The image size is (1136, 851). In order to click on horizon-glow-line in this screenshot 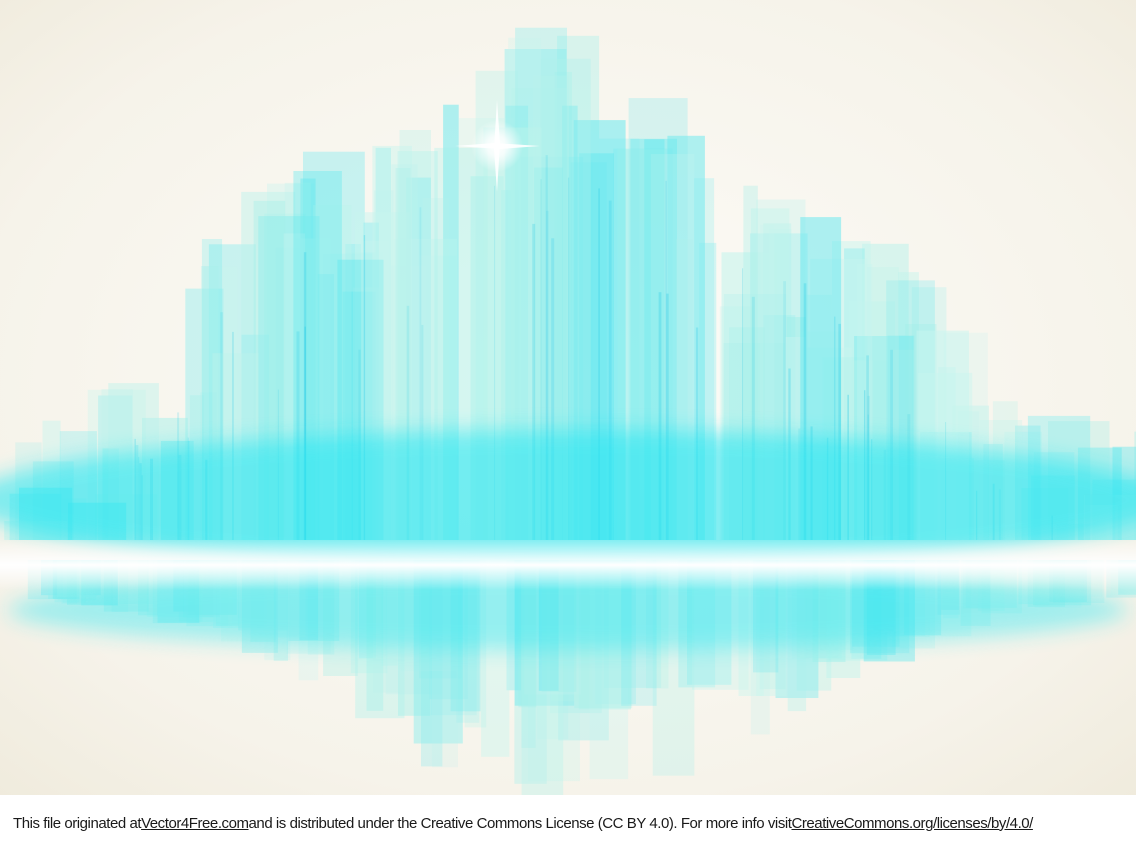, I will do `click(568, 565)`.